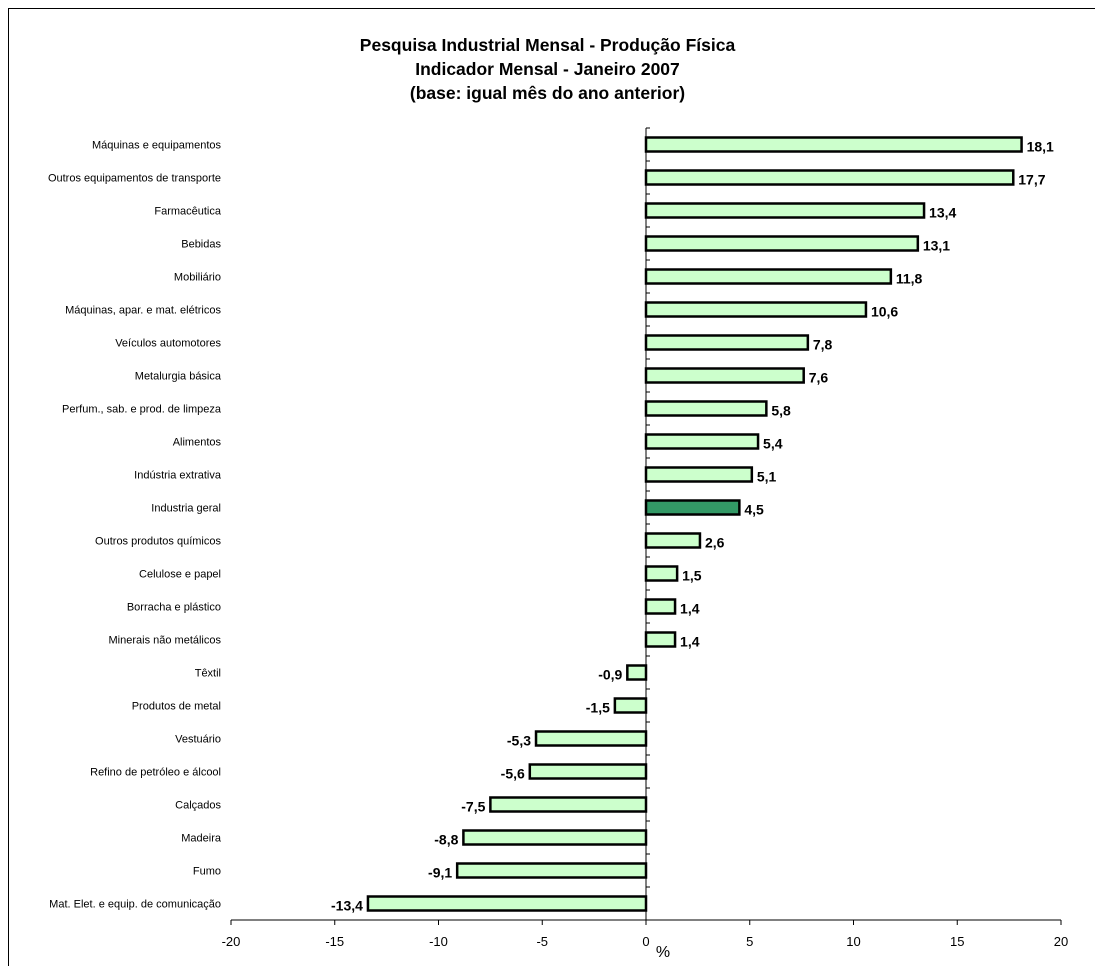 This screenshot has height=966, width=1095. Describe the element at coordinates (334, 941) in the screenshot. I see `x-tick-label: -15` at that location.